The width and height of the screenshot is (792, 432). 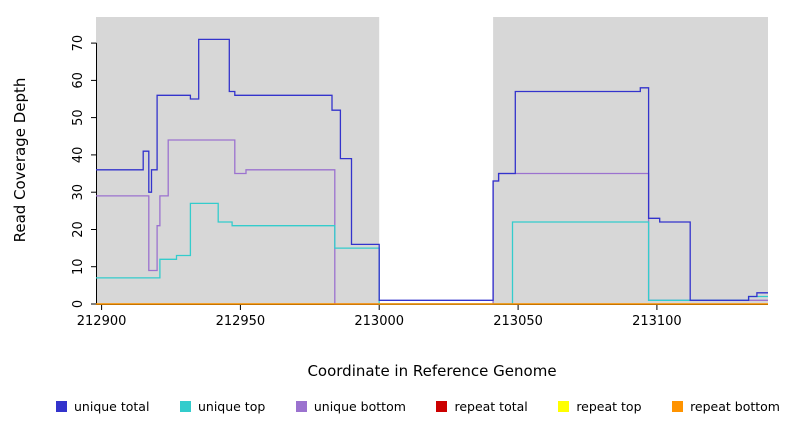 I want to click on legend-item-unique-total: unique total, so click(x=102, y=406).